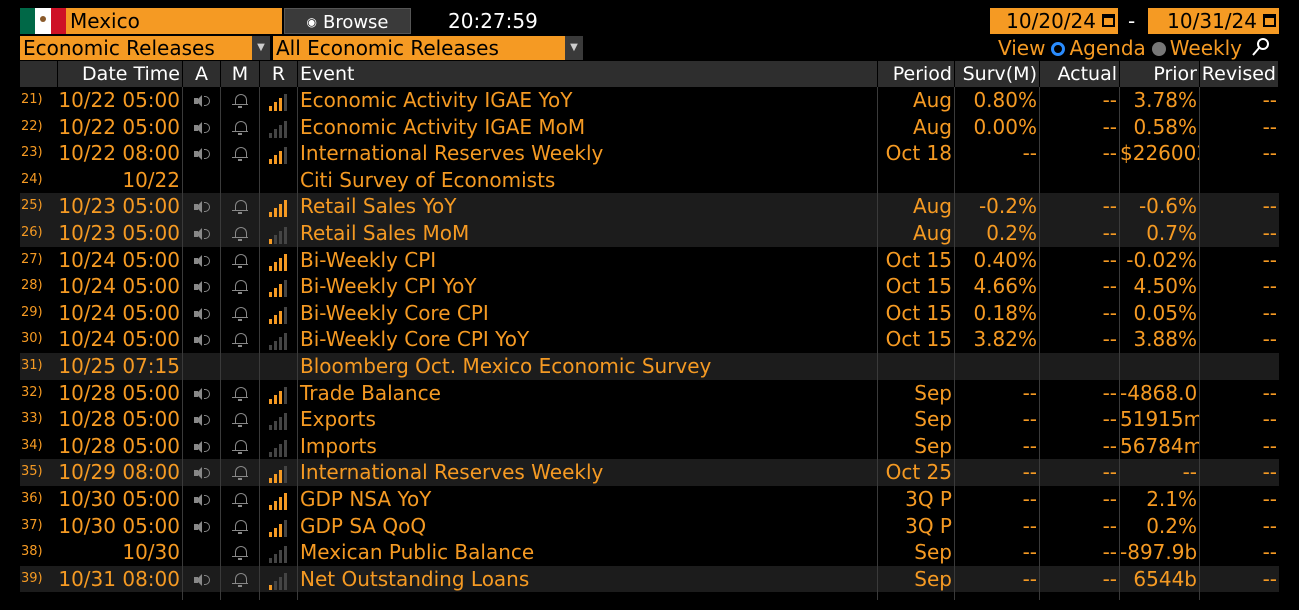 This screenshot has width=1299, height=610. I want to click on table-row: 33) 10/28 05:00 Exports Sep -- -- 51915m --, so click(649, 419).